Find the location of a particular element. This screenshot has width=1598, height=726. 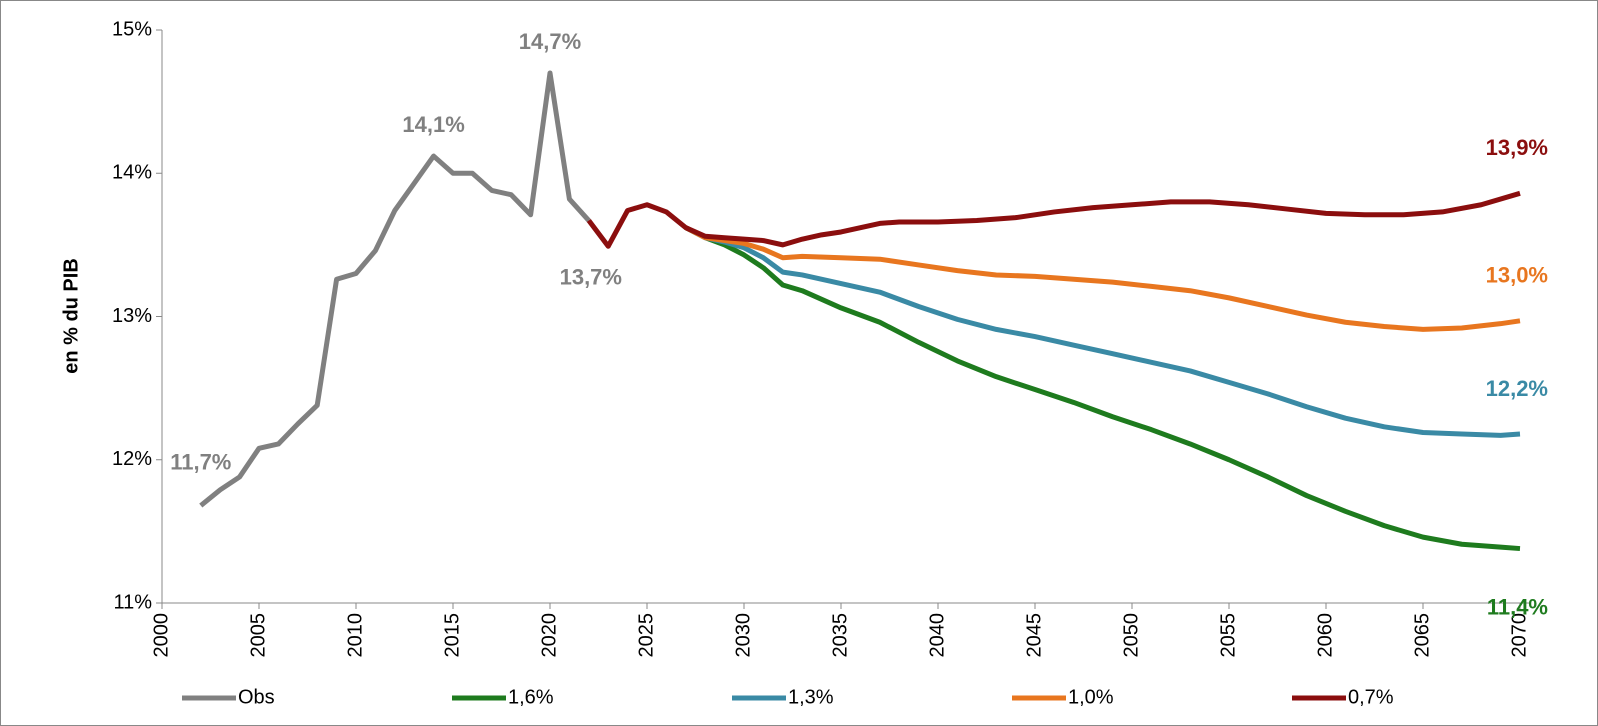

legend-label: 1,3% is located at coordinates (811, 697).